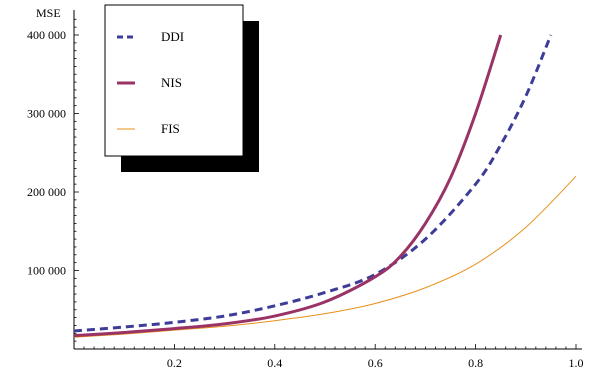 The image size is (591, 371). Describe the element at coordinates (333, 357) in the screenshot. I see `x-axis-ticks: 0.2 0.4 0.6 0.8 1.0` at that location.